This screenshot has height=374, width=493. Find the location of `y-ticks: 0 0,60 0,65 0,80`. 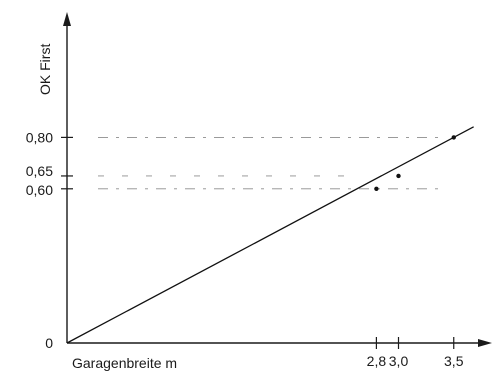

y-ticks: 0 0,60 0,65 0,80 is located at coordinates (49, 240).